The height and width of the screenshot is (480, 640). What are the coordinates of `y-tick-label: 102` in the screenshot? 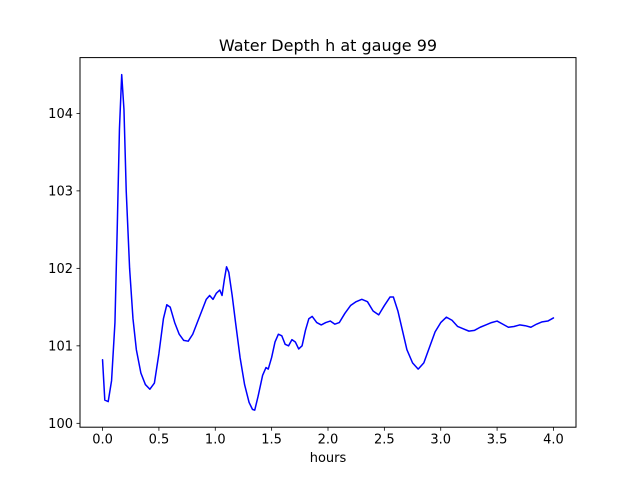 It's located at (60, 269).